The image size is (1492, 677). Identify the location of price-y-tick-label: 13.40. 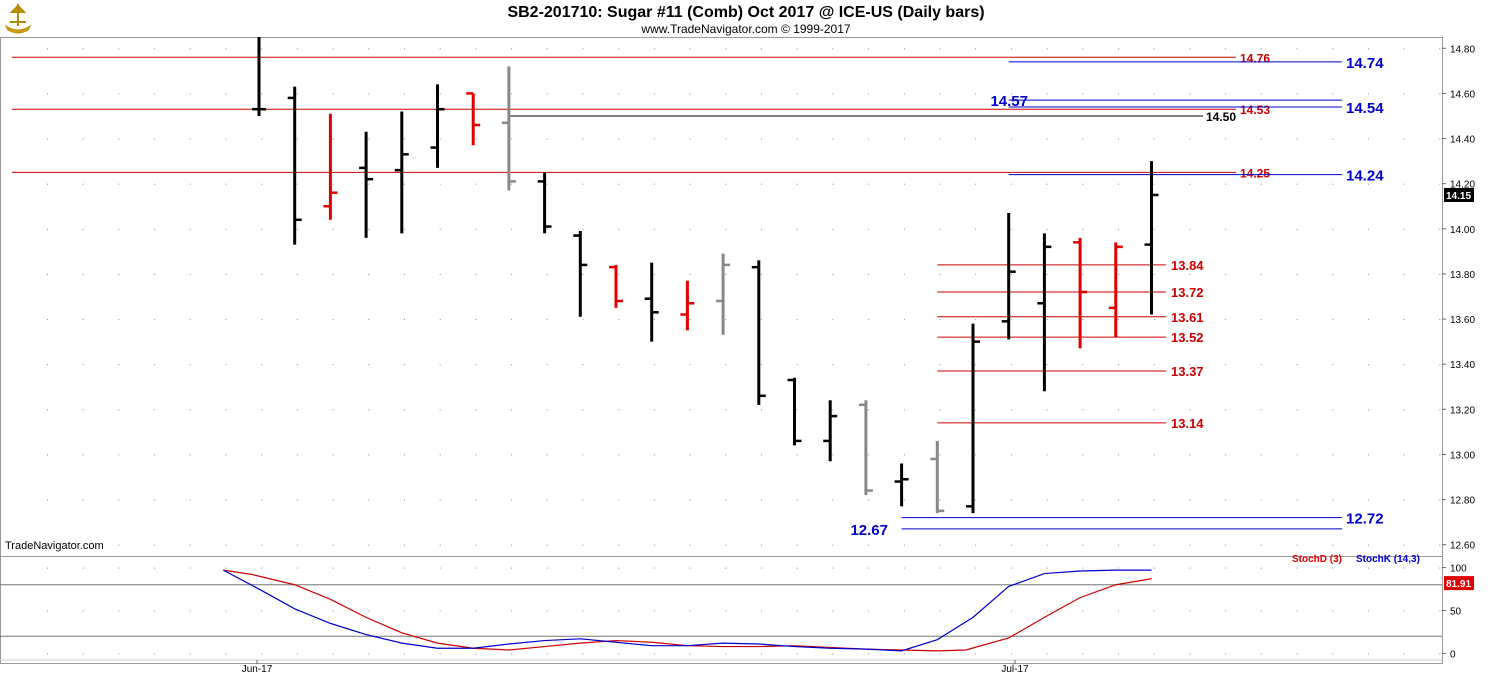
(1462, 365).